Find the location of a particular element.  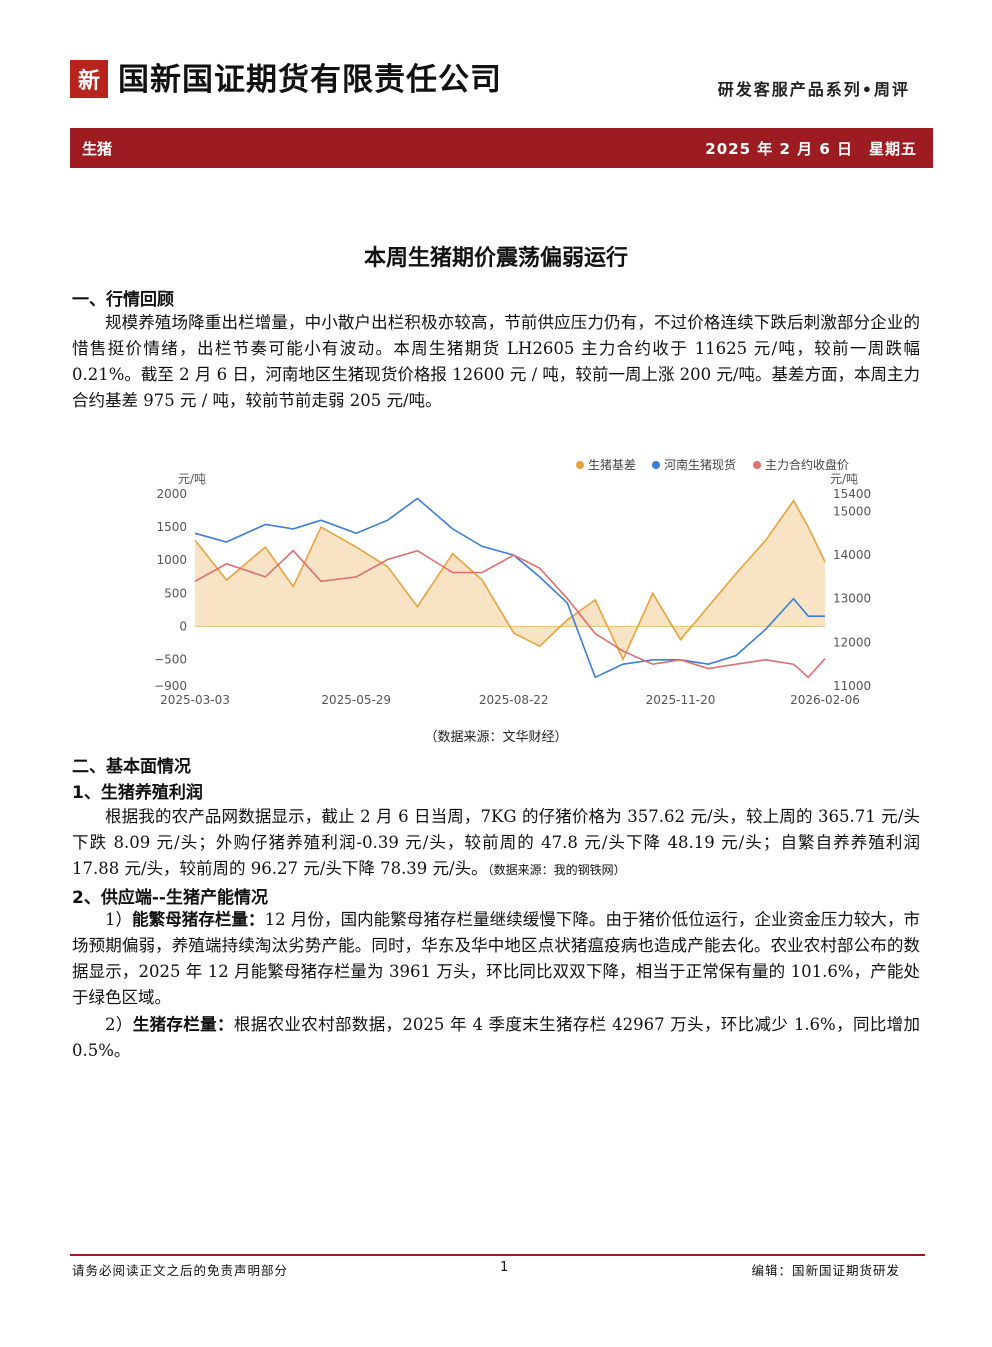

p2-prefix: 2） is located at coordinates (119, 1024).